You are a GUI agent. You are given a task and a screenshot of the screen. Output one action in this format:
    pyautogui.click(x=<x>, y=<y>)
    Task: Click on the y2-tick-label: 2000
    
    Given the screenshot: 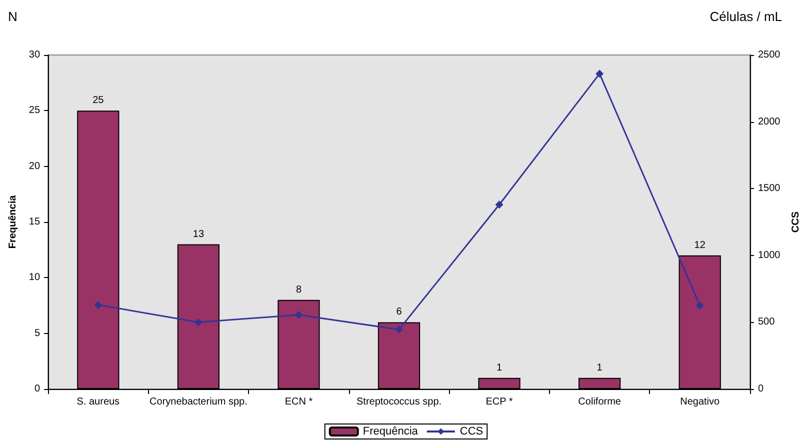 What is the action you would take?
    pyautogui.click(x=769, y=122)
    